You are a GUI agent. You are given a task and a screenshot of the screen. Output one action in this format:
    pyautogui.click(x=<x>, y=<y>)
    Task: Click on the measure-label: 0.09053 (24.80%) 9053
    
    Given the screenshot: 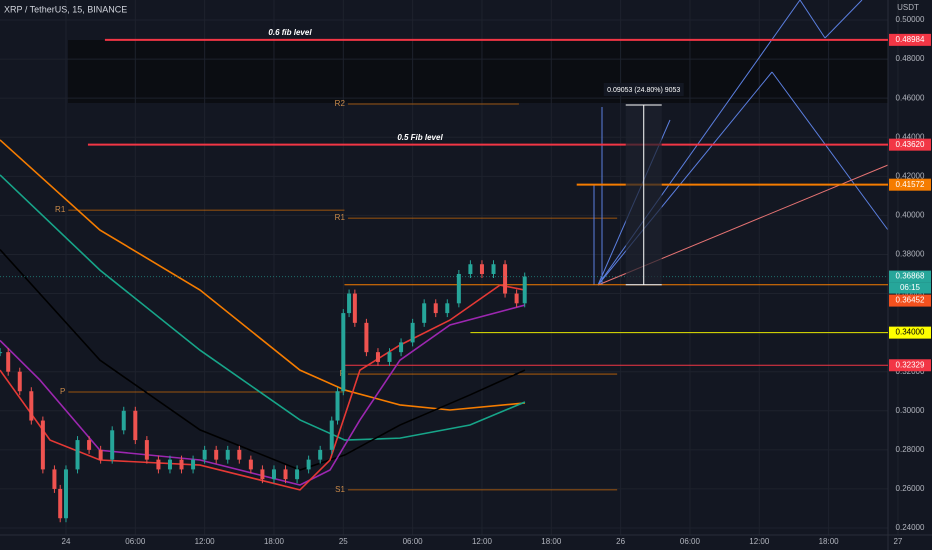 What is the action you would take?
    pyautogui.click(x=643, y=90)
    